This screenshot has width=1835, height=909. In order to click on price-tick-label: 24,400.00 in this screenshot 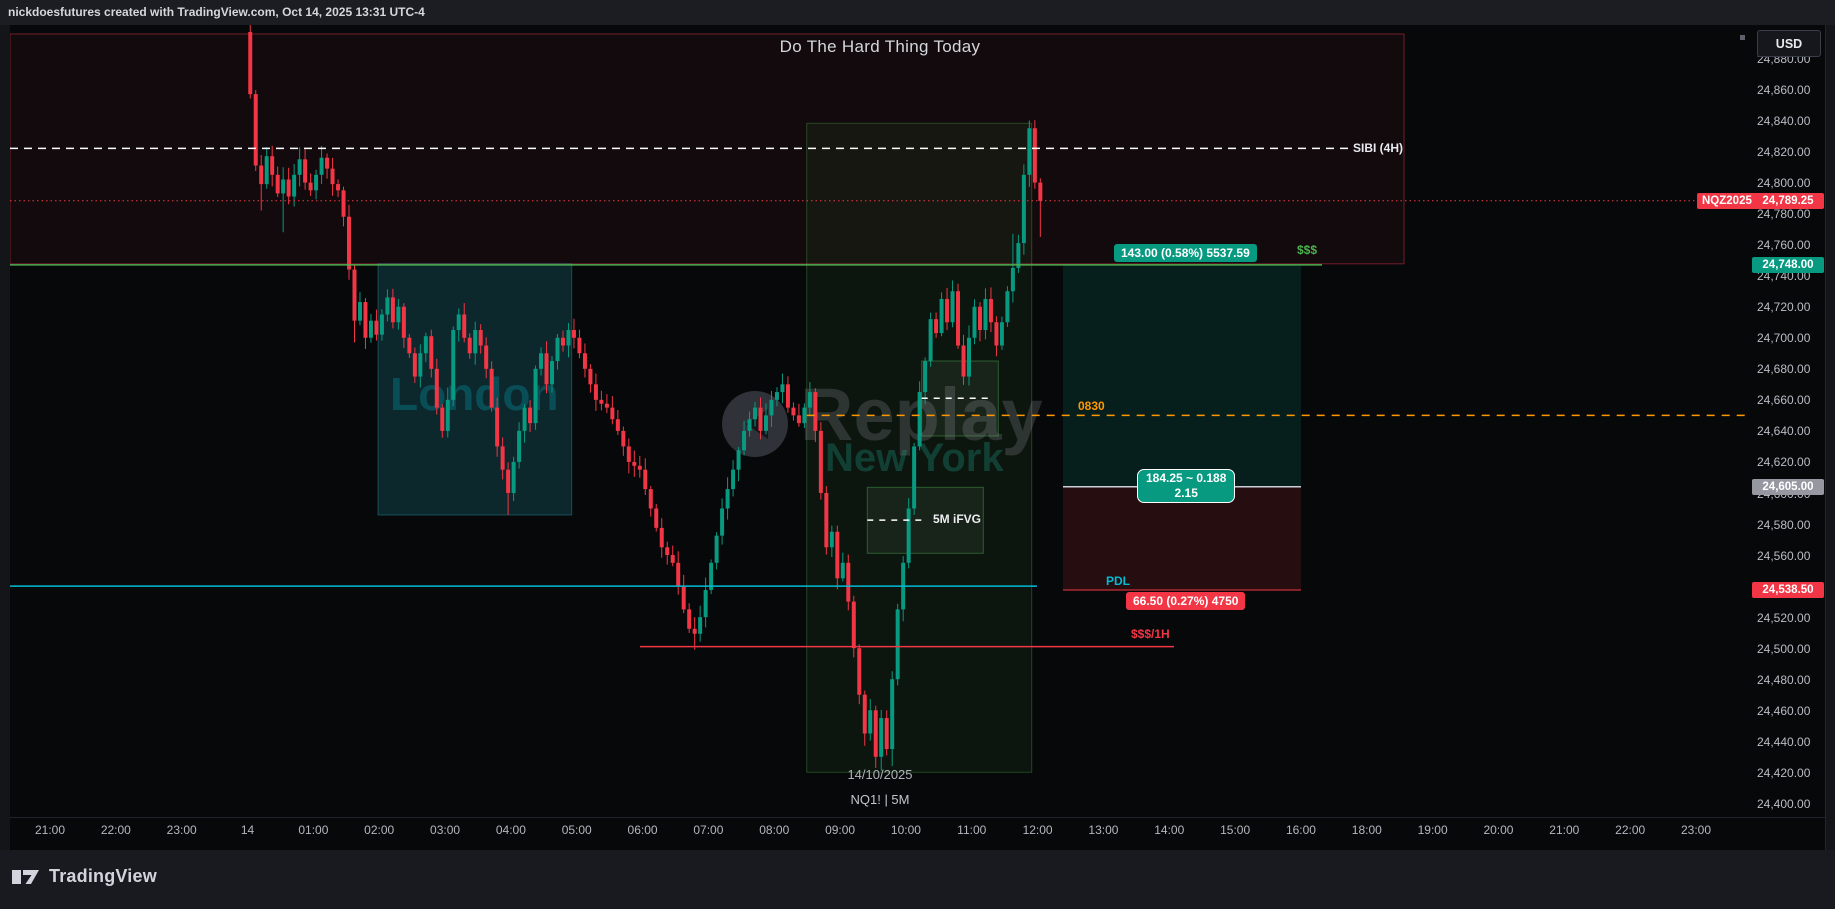, I will do `click(1784, 803)`.